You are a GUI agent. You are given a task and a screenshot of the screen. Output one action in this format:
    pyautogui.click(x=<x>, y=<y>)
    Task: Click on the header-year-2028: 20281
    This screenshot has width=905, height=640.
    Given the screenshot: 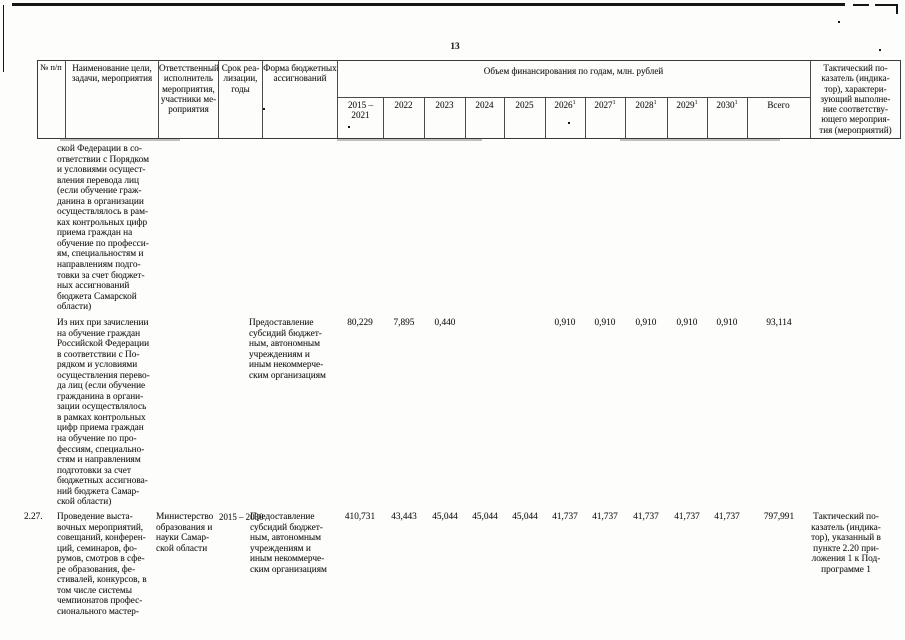 What is the action you would take?
    pyautogui.click(x=646, y=105)
    